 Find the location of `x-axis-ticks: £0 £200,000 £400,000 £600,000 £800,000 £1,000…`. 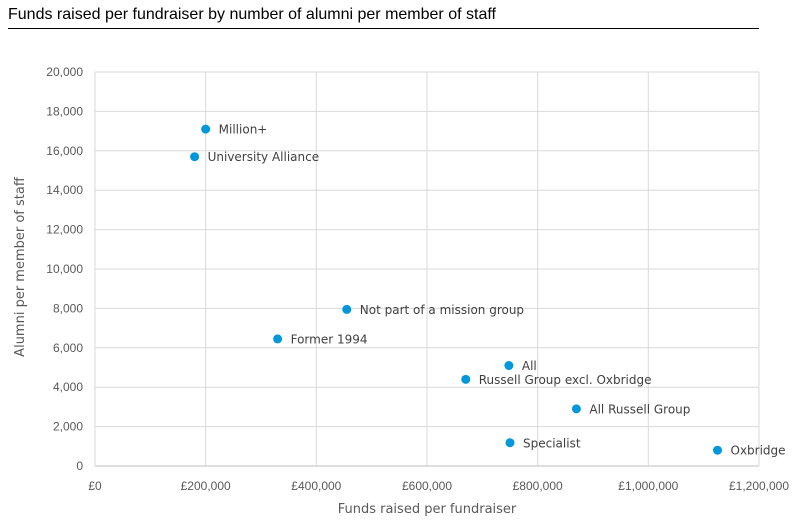

x-axis-ticks: £0 £200,000 £400,000 £600,000 £800,000 £1,000… is located at coordinates (438, 486).